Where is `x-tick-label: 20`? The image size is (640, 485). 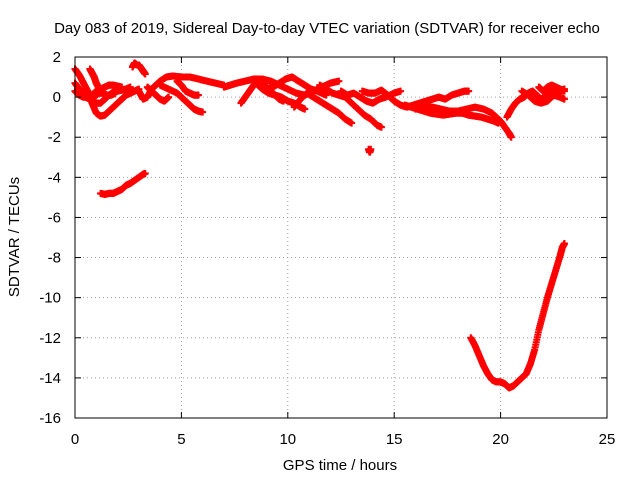 x-tick-label: 20 is located at coordinates (500, 439).